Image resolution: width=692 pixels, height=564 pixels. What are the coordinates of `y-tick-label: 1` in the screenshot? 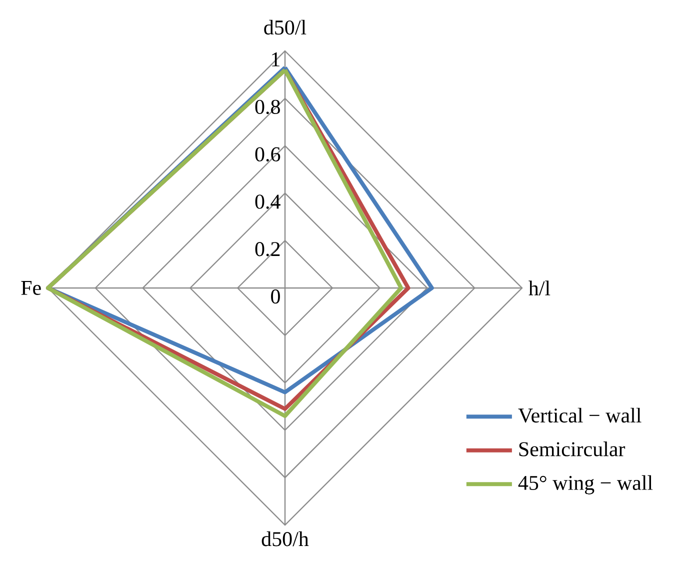 It's located at (276, 59).